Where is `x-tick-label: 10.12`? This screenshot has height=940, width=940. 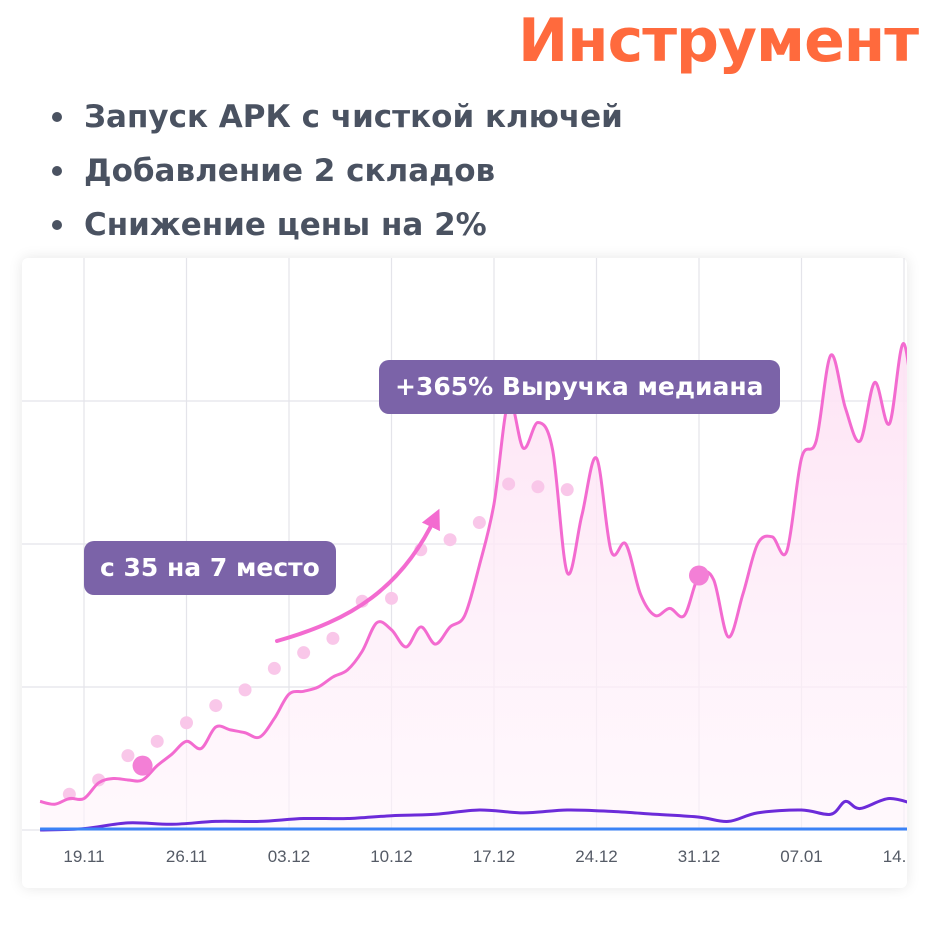
x-tick-label: 10.12 is located at coordinates (391, 856).